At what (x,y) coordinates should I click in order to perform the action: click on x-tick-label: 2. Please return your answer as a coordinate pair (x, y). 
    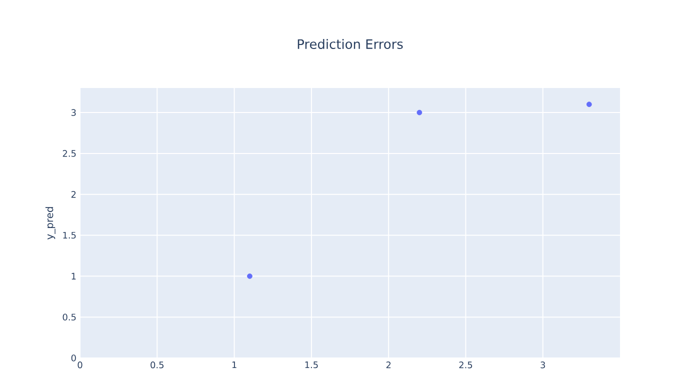
    Looking at the image, I should click on (388, 365).